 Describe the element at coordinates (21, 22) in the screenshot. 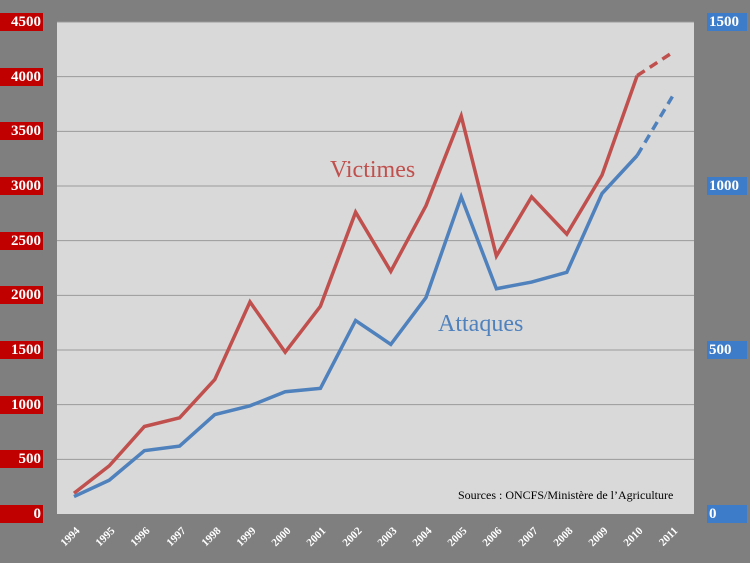

I see `y-left-tick-label: 4500` at that location.